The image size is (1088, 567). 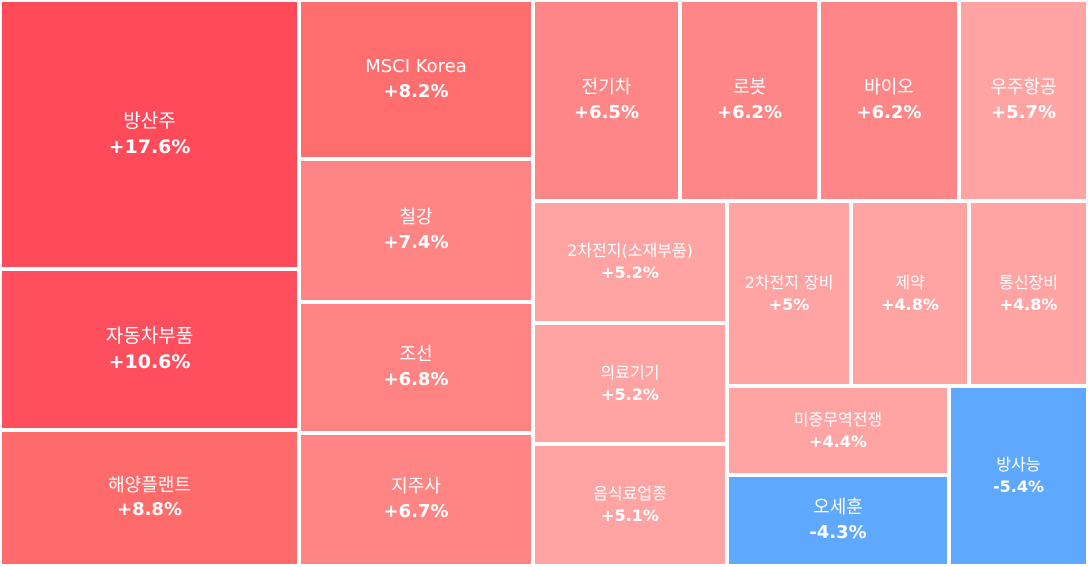 What do you see at coordinates (149, 335) in the screenshot?
I see `tile-name-label: 자동차부품` at bounding box center [149, 335].